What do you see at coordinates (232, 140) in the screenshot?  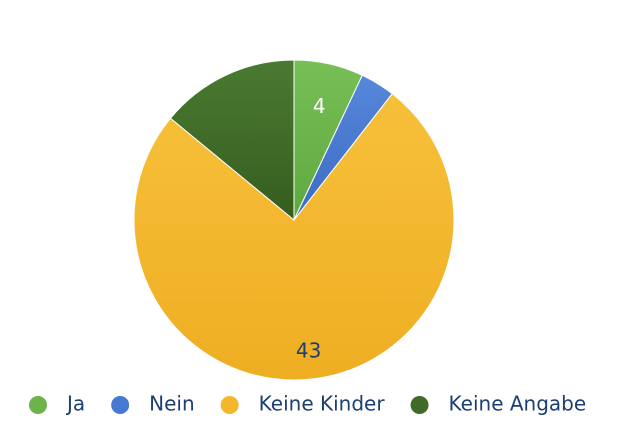 I see `pie-slice-keine-angabe` at bounding box center [232, 140].